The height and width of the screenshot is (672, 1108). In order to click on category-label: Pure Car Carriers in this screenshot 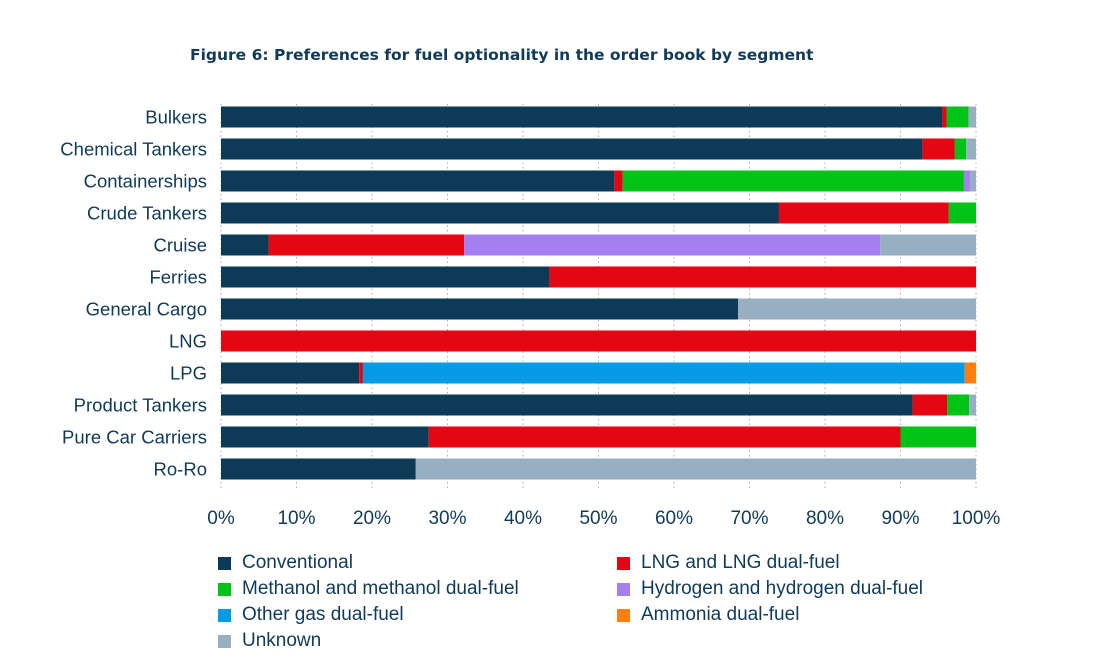, I will do `click(134, 437)`.